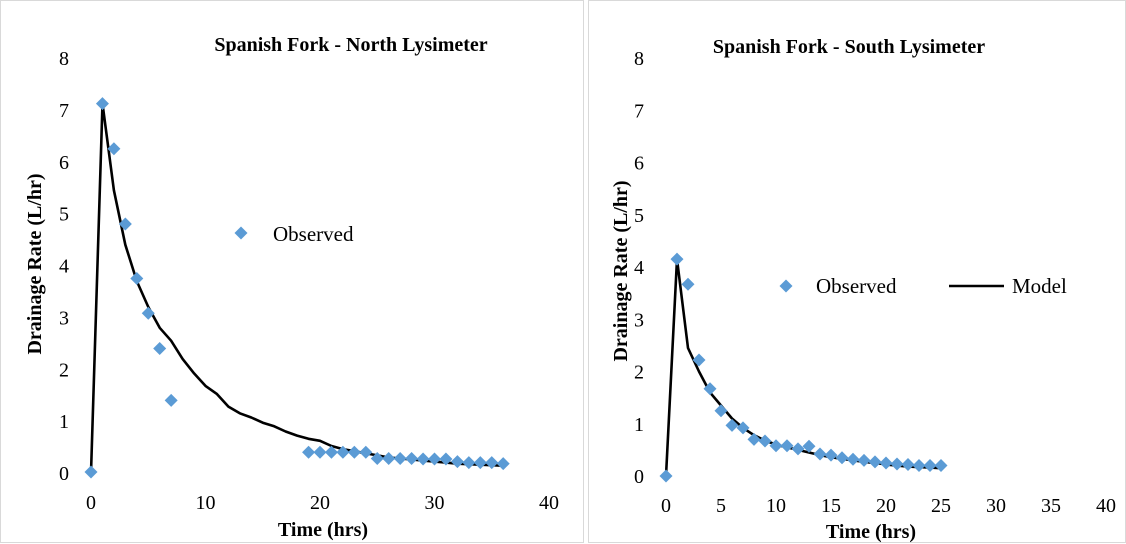  Describe the element at coordinates (831, 506) in the screenshot. I see `x-tick-label: 15` at that location.